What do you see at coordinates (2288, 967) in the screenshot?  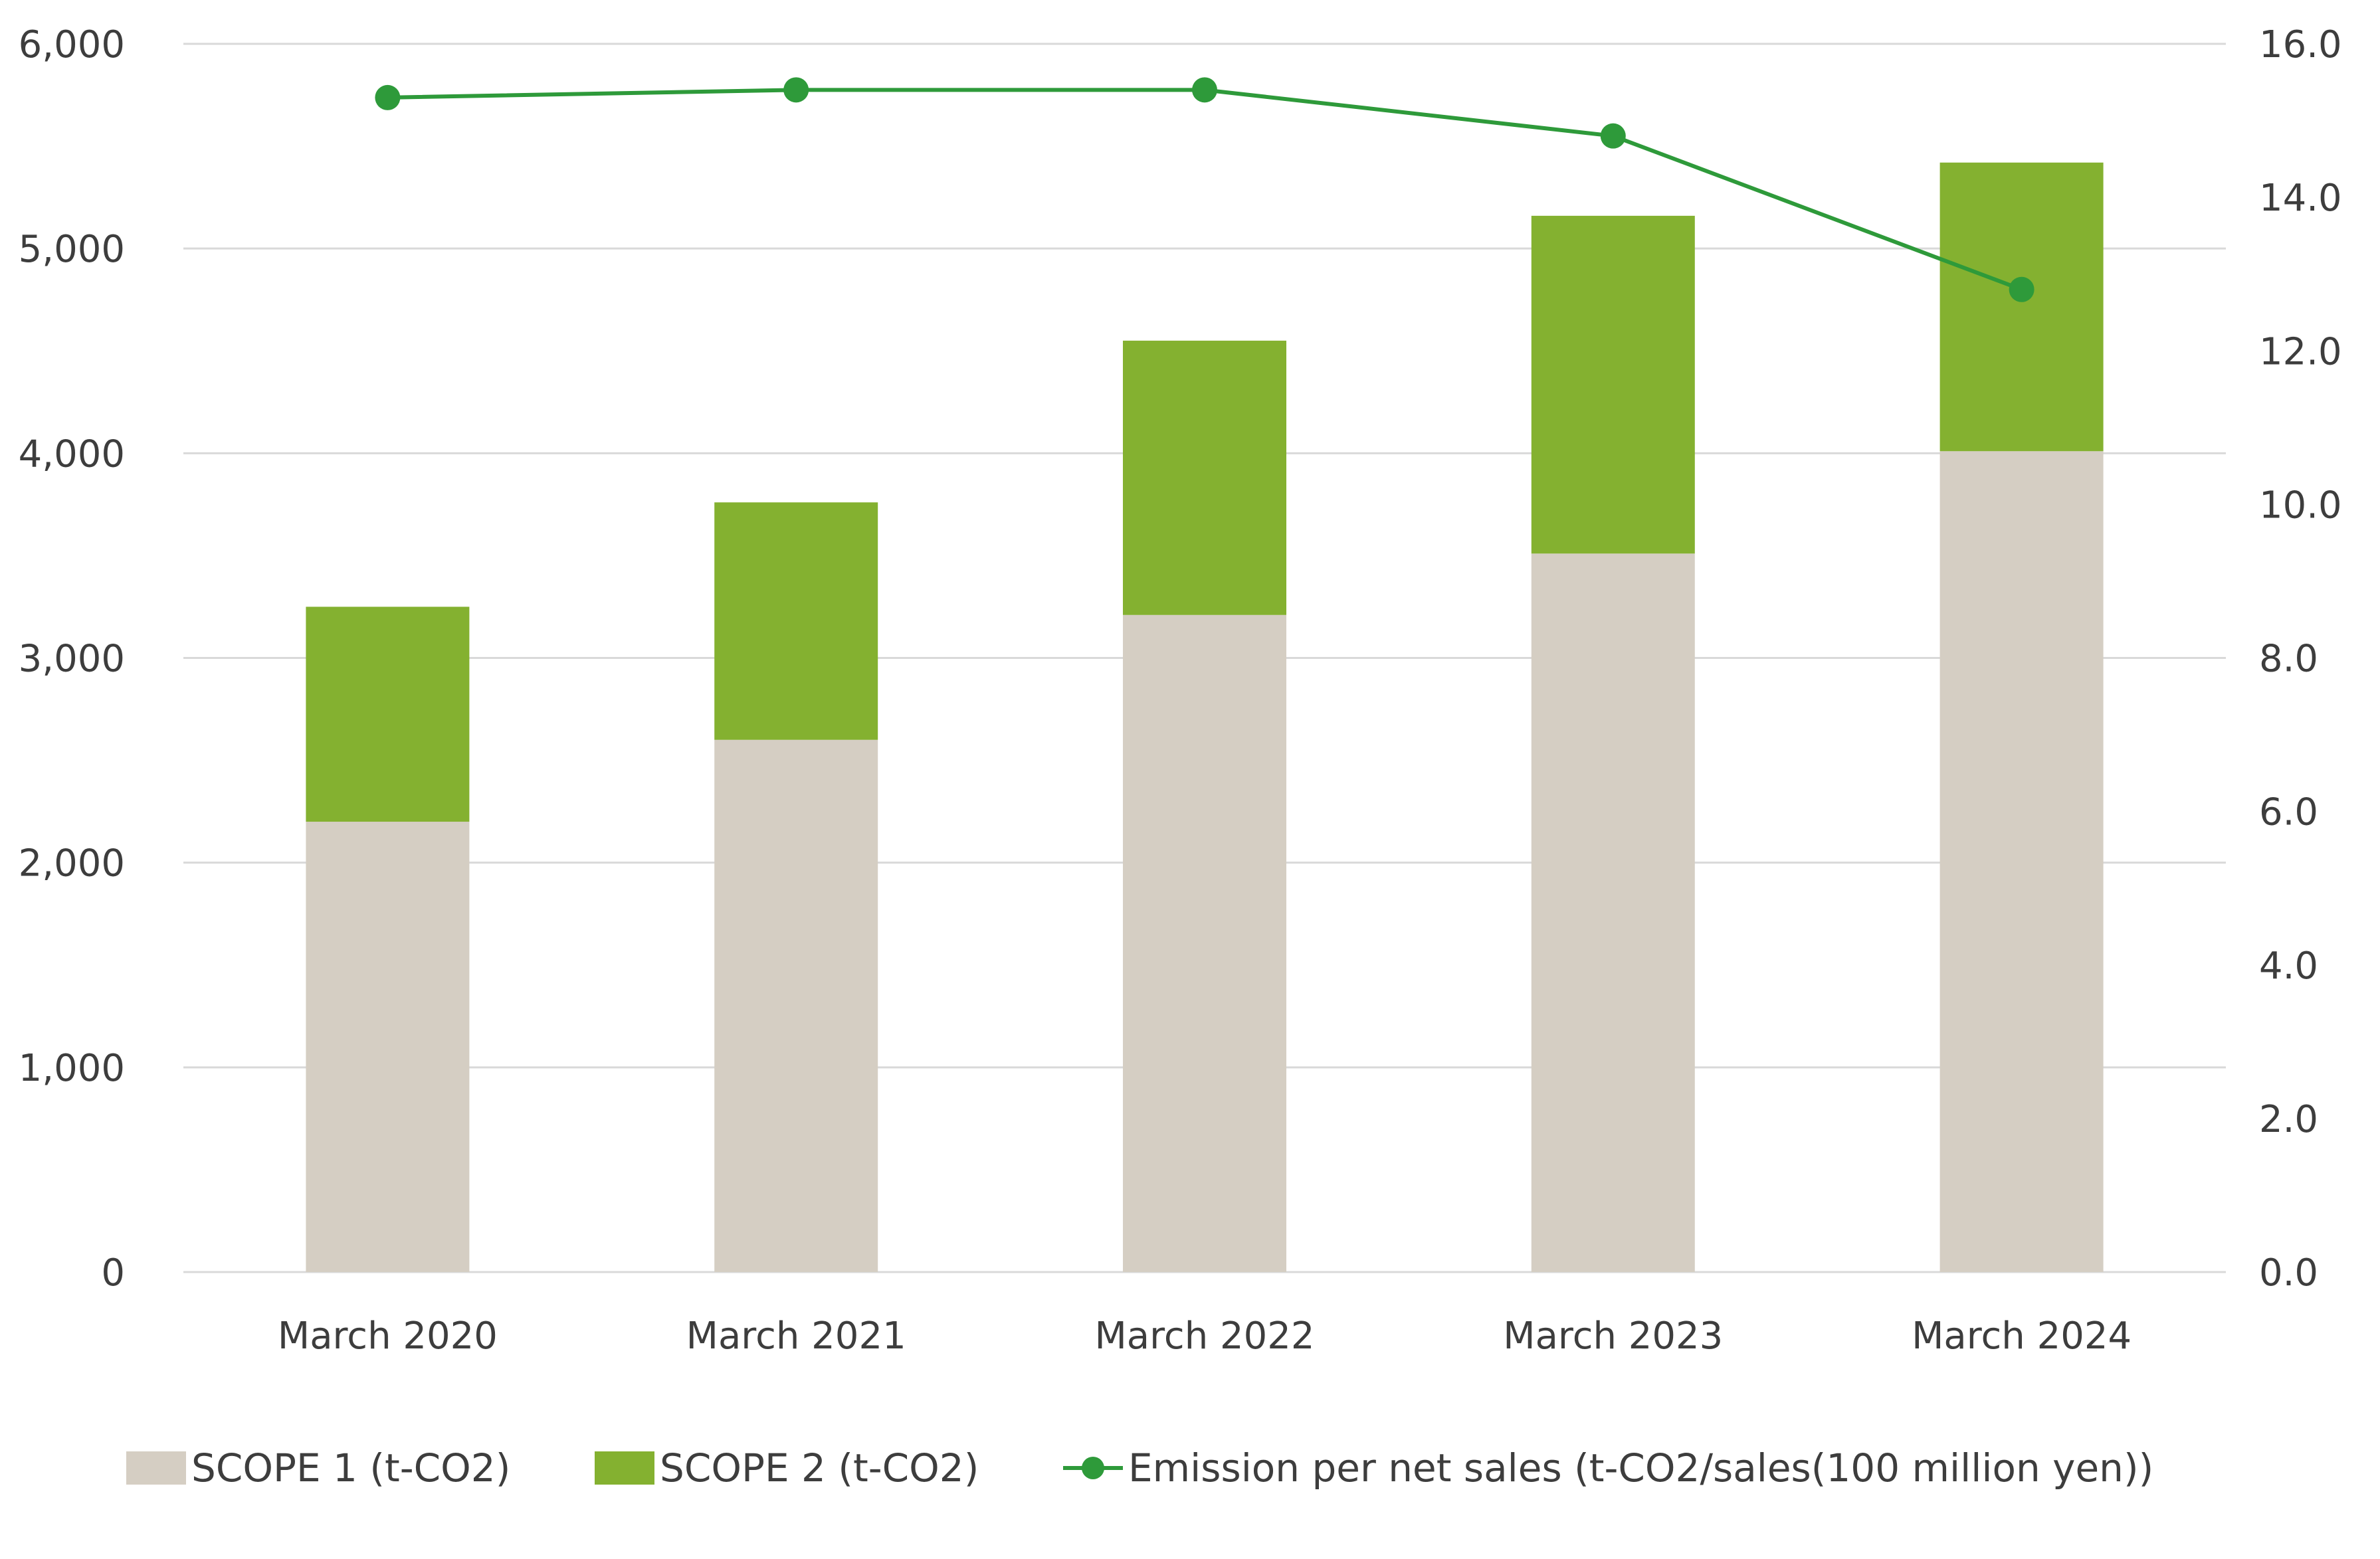 I see `y-right-tick-label: 4.0` at bounding box center [2288, 967].